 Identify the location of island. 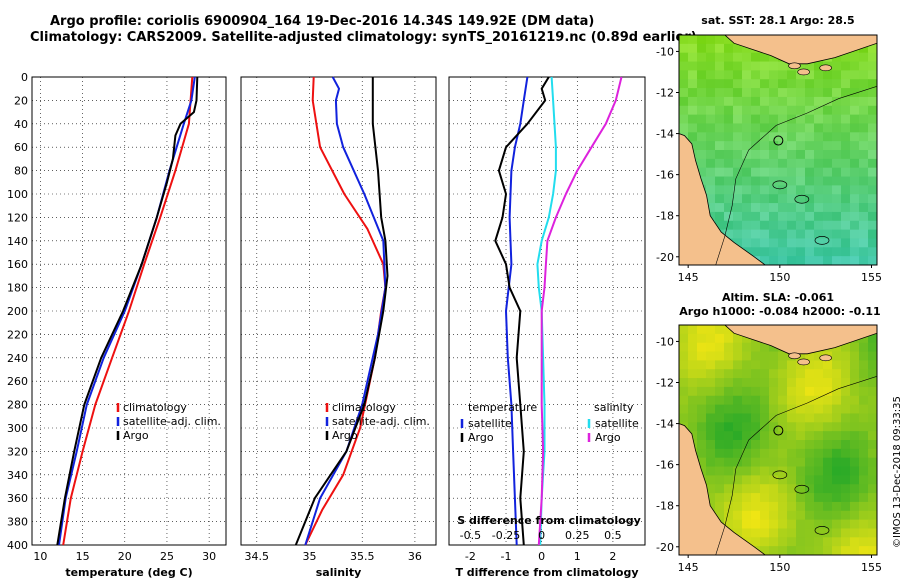
(794, 356).